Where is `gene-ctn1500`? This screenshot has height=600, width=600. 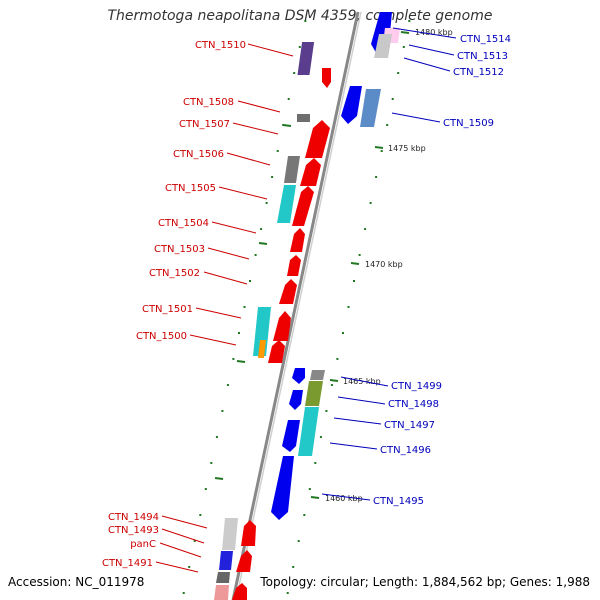 gene-ctn1500 is located at coordinates (276, 351).